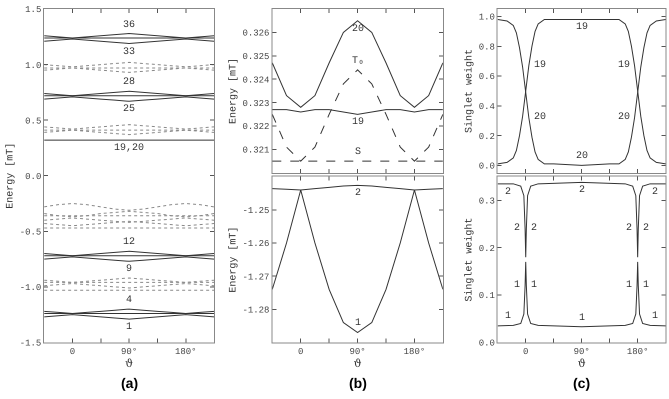  I want to click on annotation: 12, so click(129, 242).